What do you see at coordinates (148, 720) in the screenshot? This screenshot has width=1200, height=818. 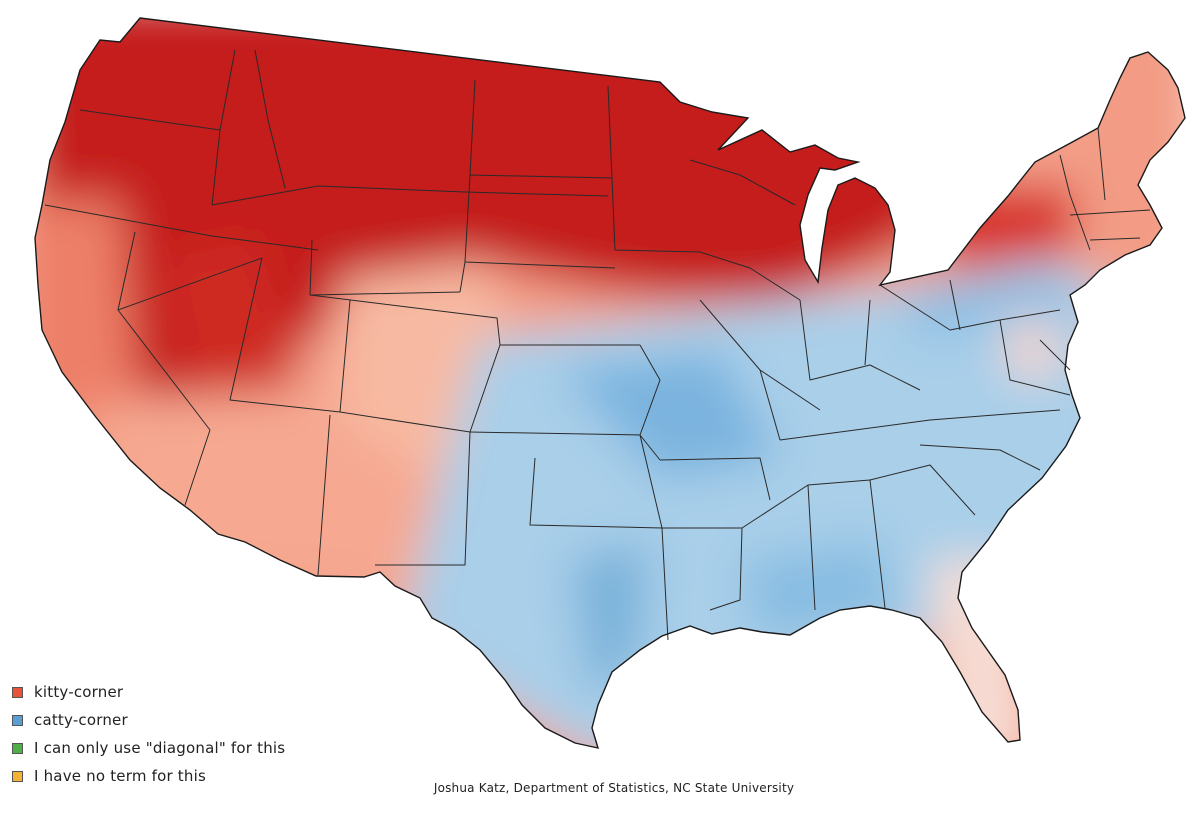 I see `legend-item-catty-corner: catty-corner` at bounding box center [148, 720].